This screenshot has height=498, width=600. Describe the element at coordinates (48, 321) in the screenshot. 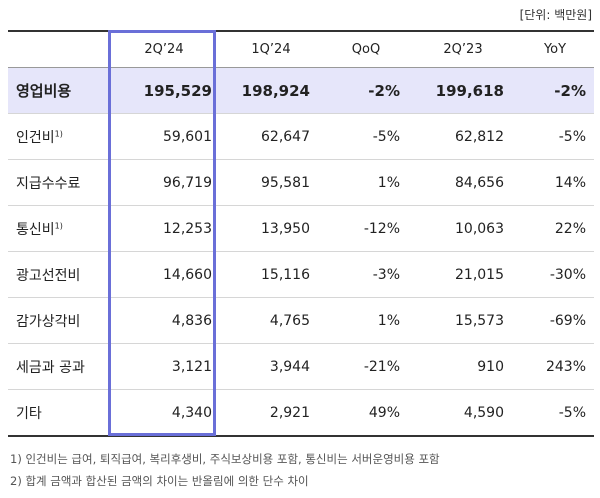

I see `row-label-text: 감가상각비` at that location.